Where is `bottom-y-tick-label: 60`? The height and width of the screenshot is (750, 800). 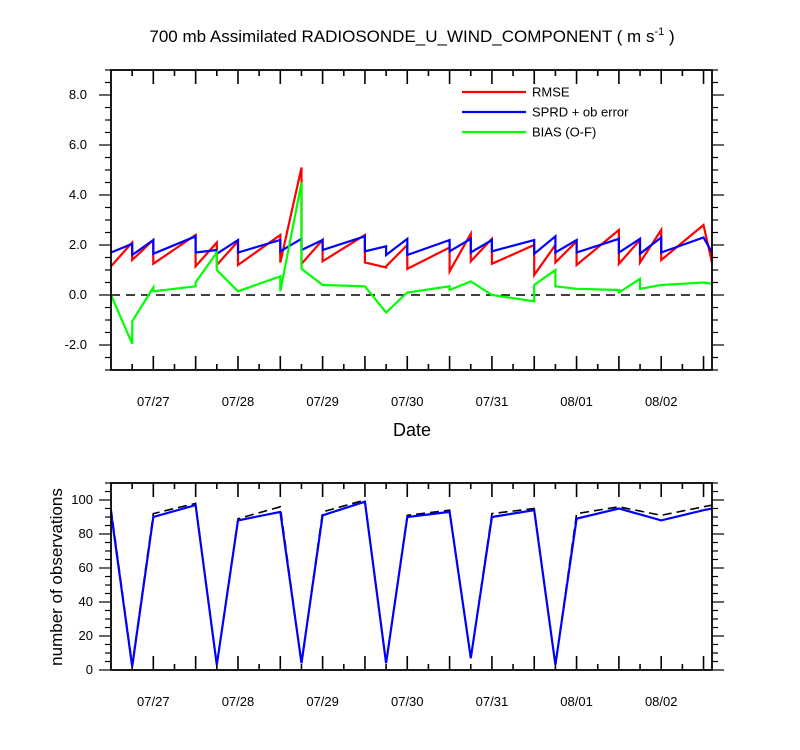 bottom-y-tick-label: 60 is located at coordinates (86, 567).